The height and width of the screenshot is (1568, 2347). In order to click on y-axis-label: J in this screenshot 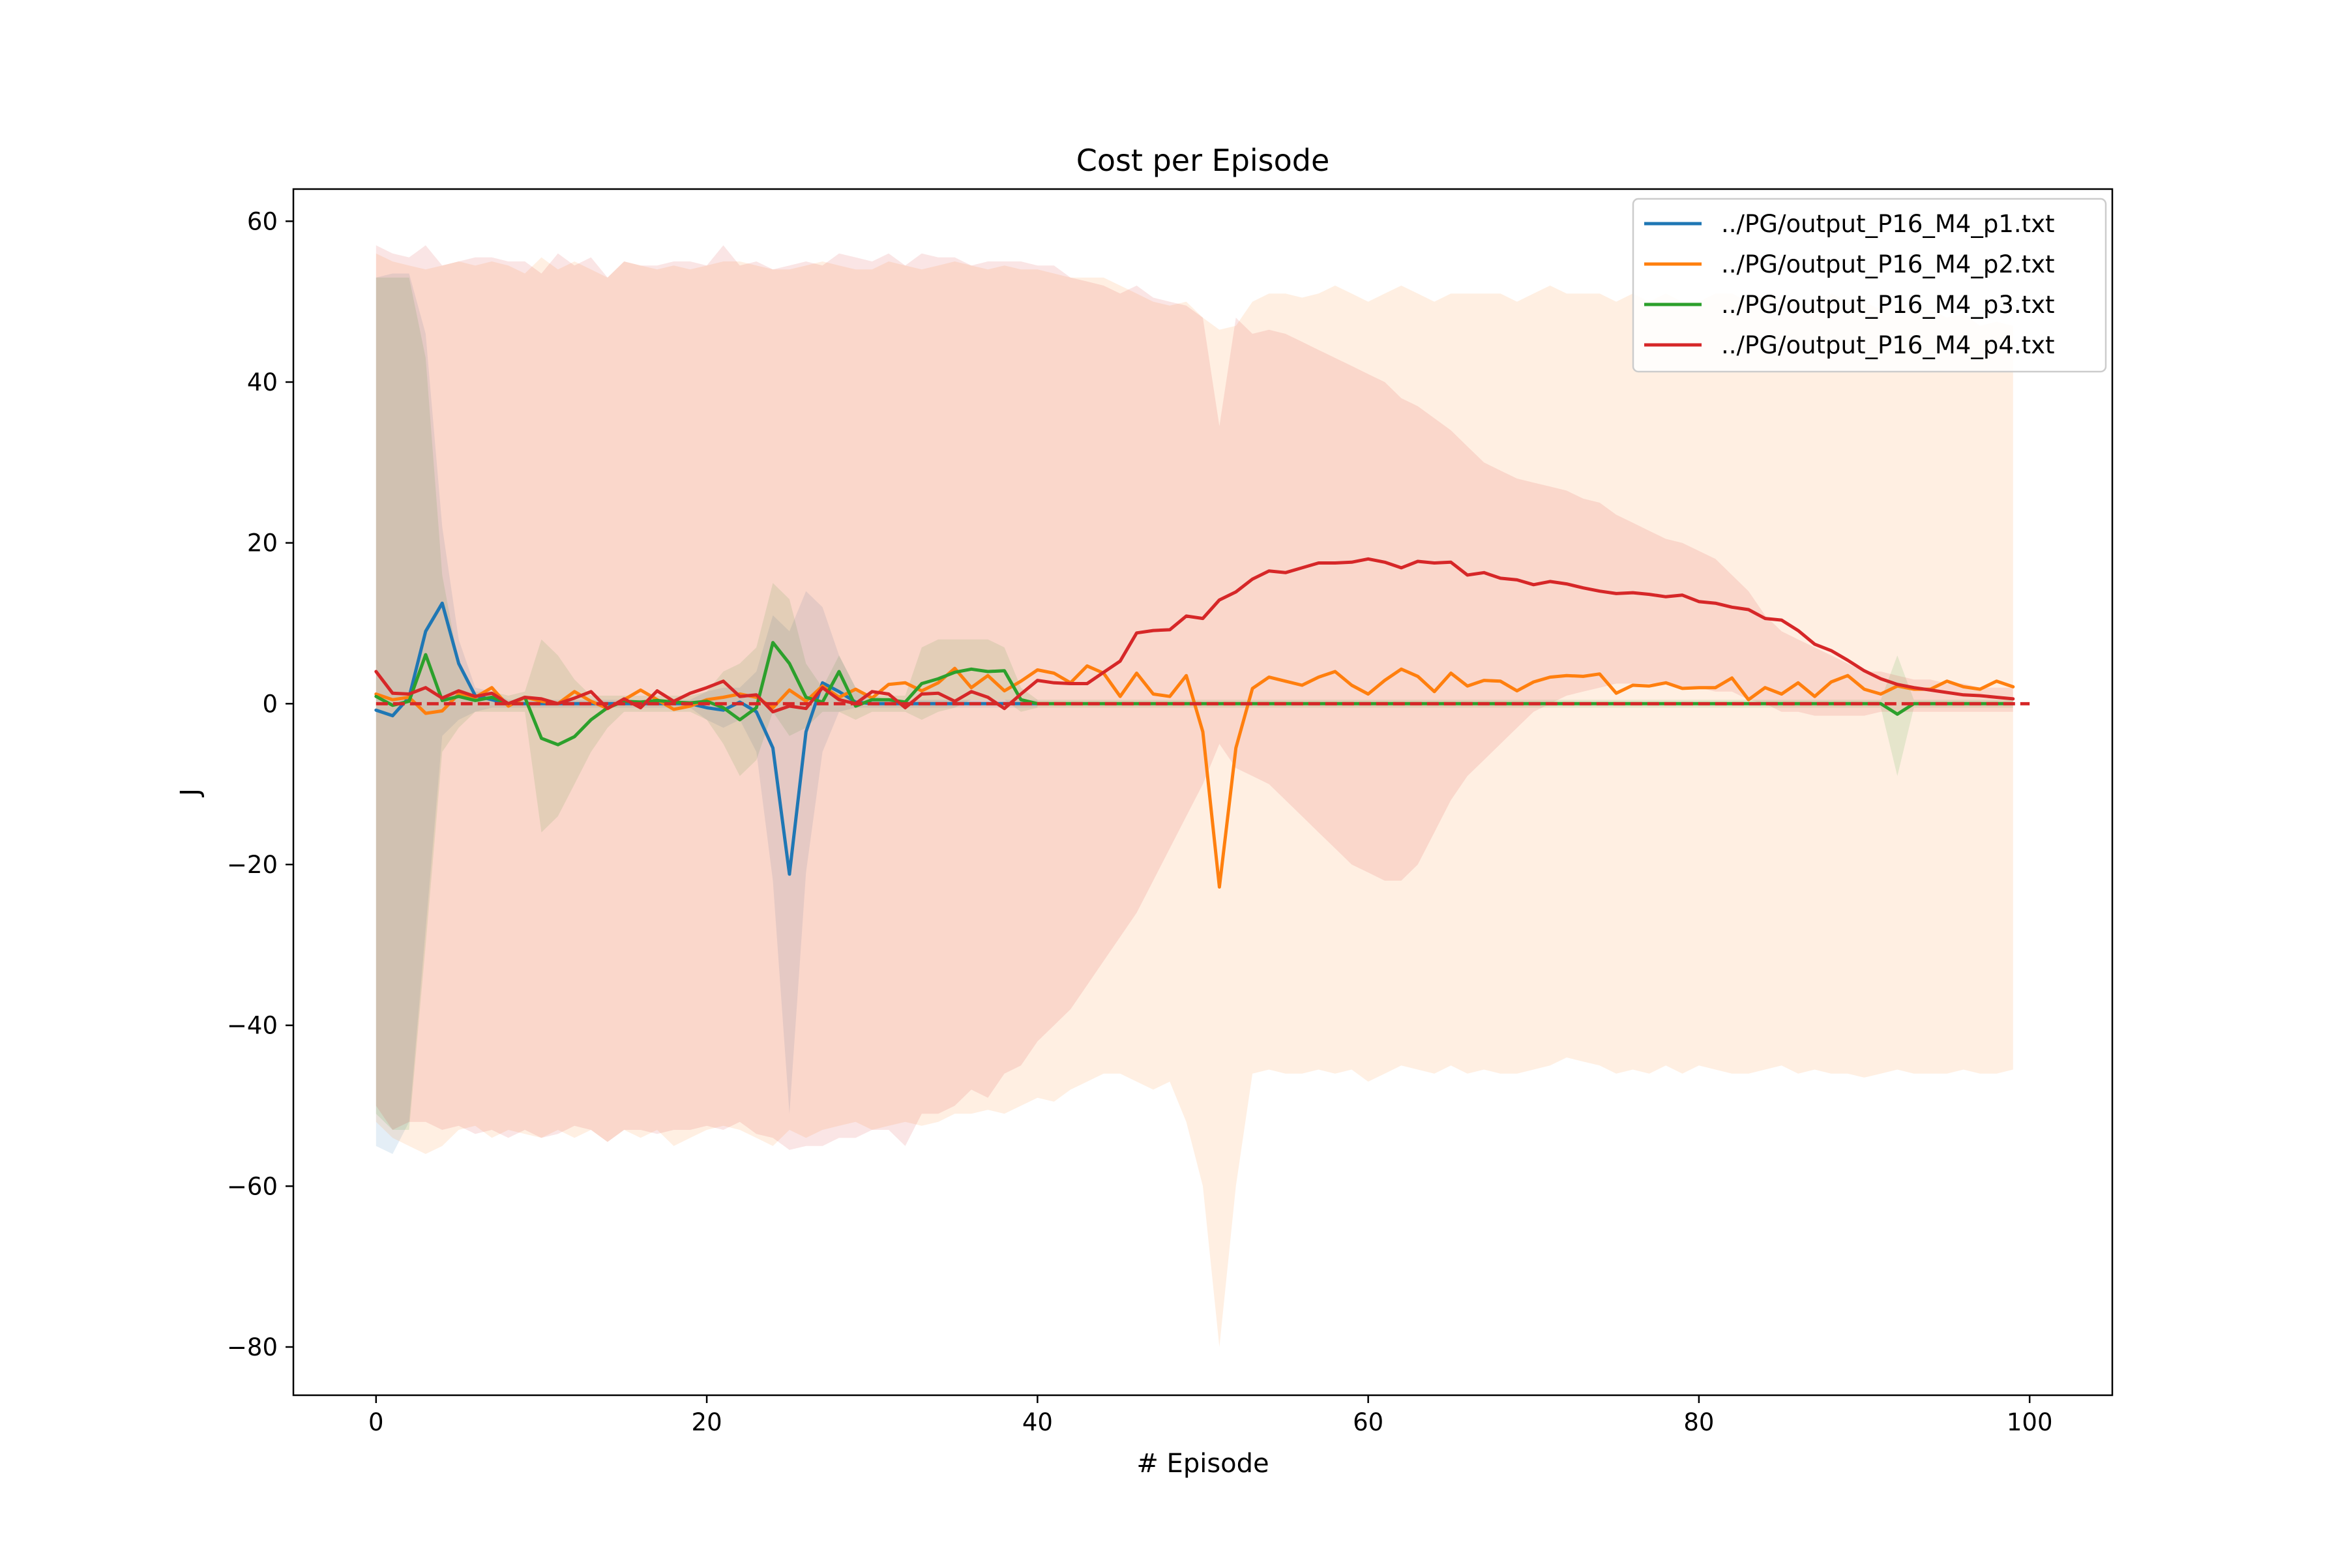, I will do `click(190, 793)`.